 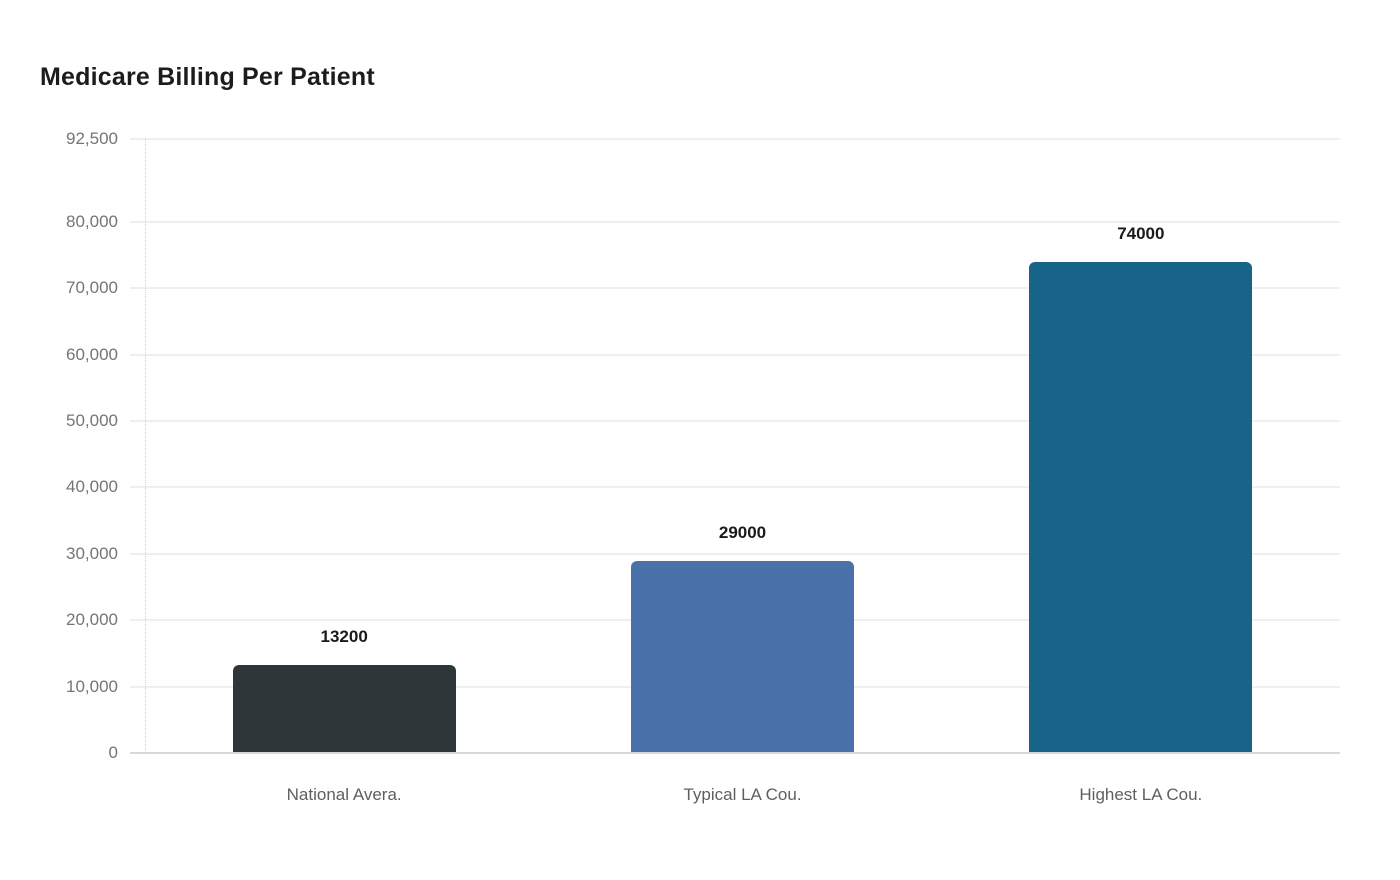 What do you see at coordinates (207, 77) in the screenshot?
I see `chart-title: Medicare Billing Per Patient` at bounding box center [207, 77].